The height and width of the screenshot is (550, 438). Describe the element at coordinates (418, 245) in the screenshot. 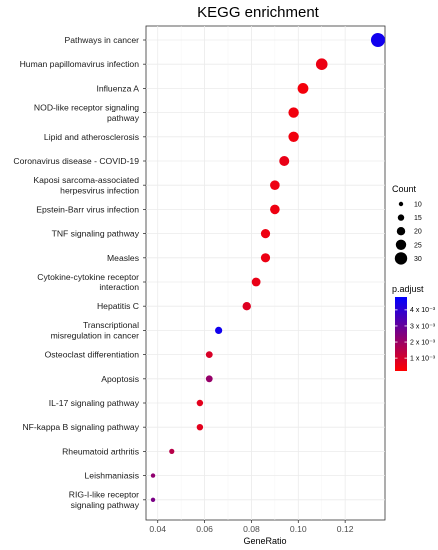

I see `count-legend-label: 25` at that location.